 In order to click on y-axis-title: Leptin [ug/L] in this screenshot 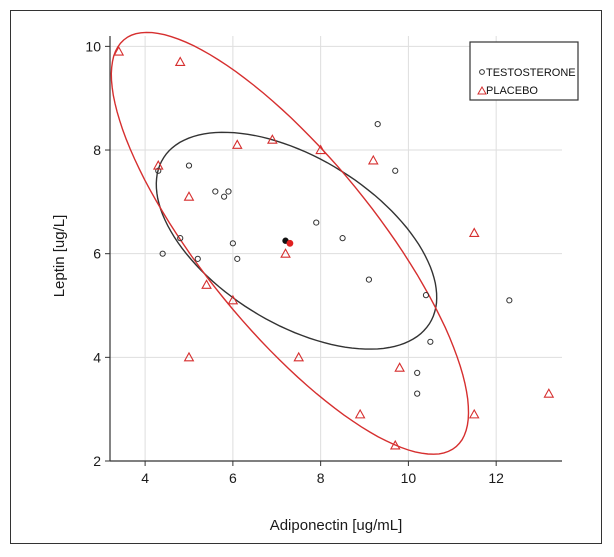, I will do `click(59, 256)`.